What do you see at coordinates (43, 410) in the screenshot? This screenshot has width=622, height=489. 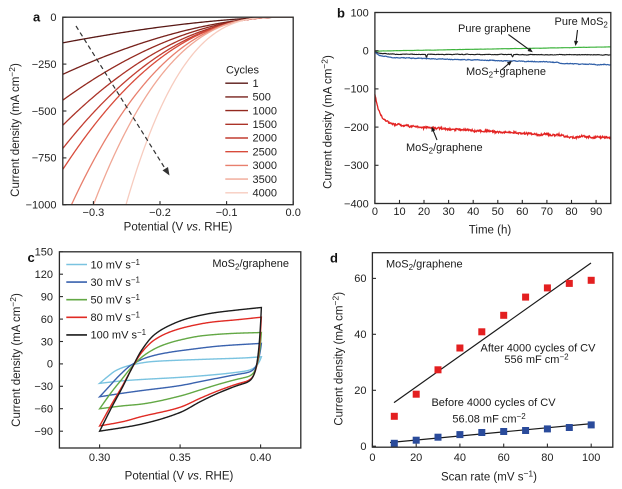 I see `svg-text: −60` at bounding box center [43, 410].